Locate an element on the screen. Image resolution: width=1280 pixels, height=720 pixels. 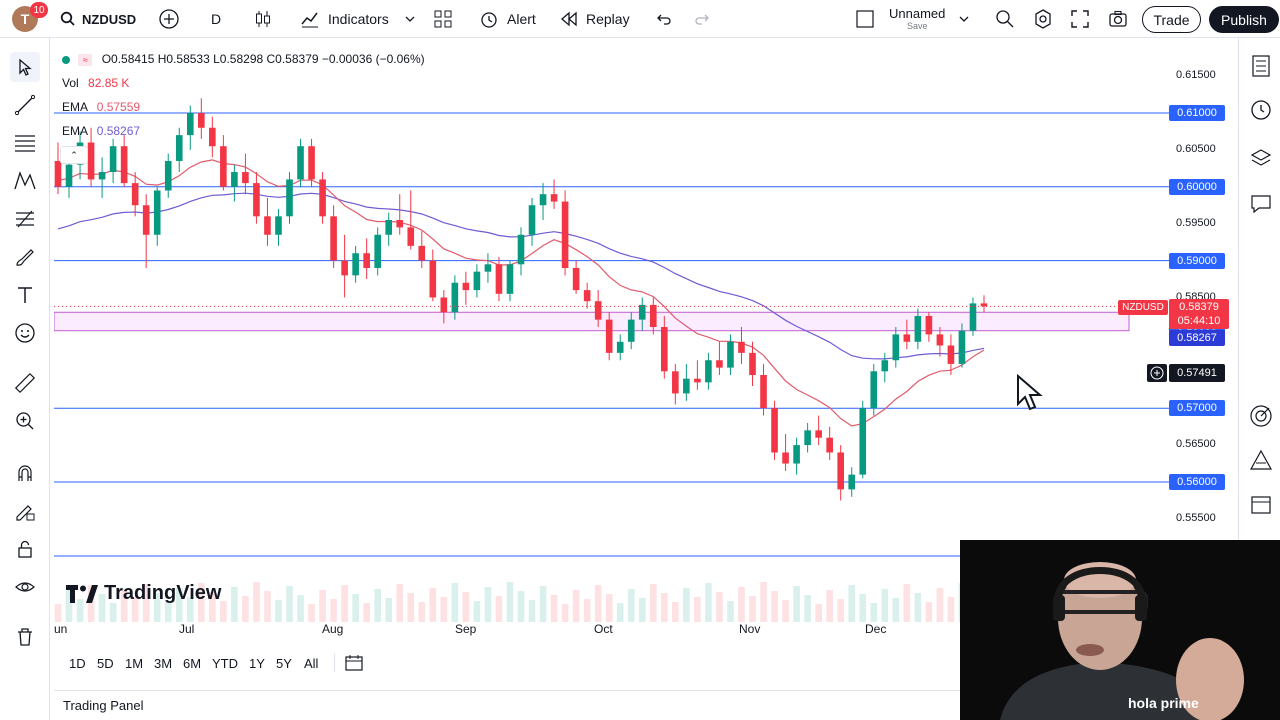
chart-type-button is located at coordinates (263, 19).